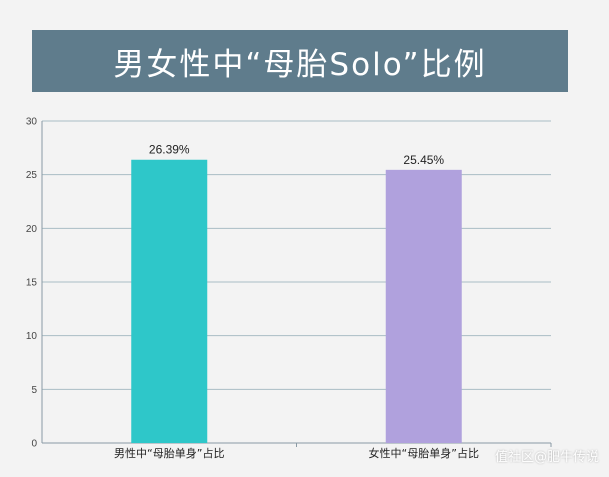 Image resolution: width=609 pixels, height=477 pixels. I want to click on watermark: 值社区@肥牛传说, so click(546, 457).